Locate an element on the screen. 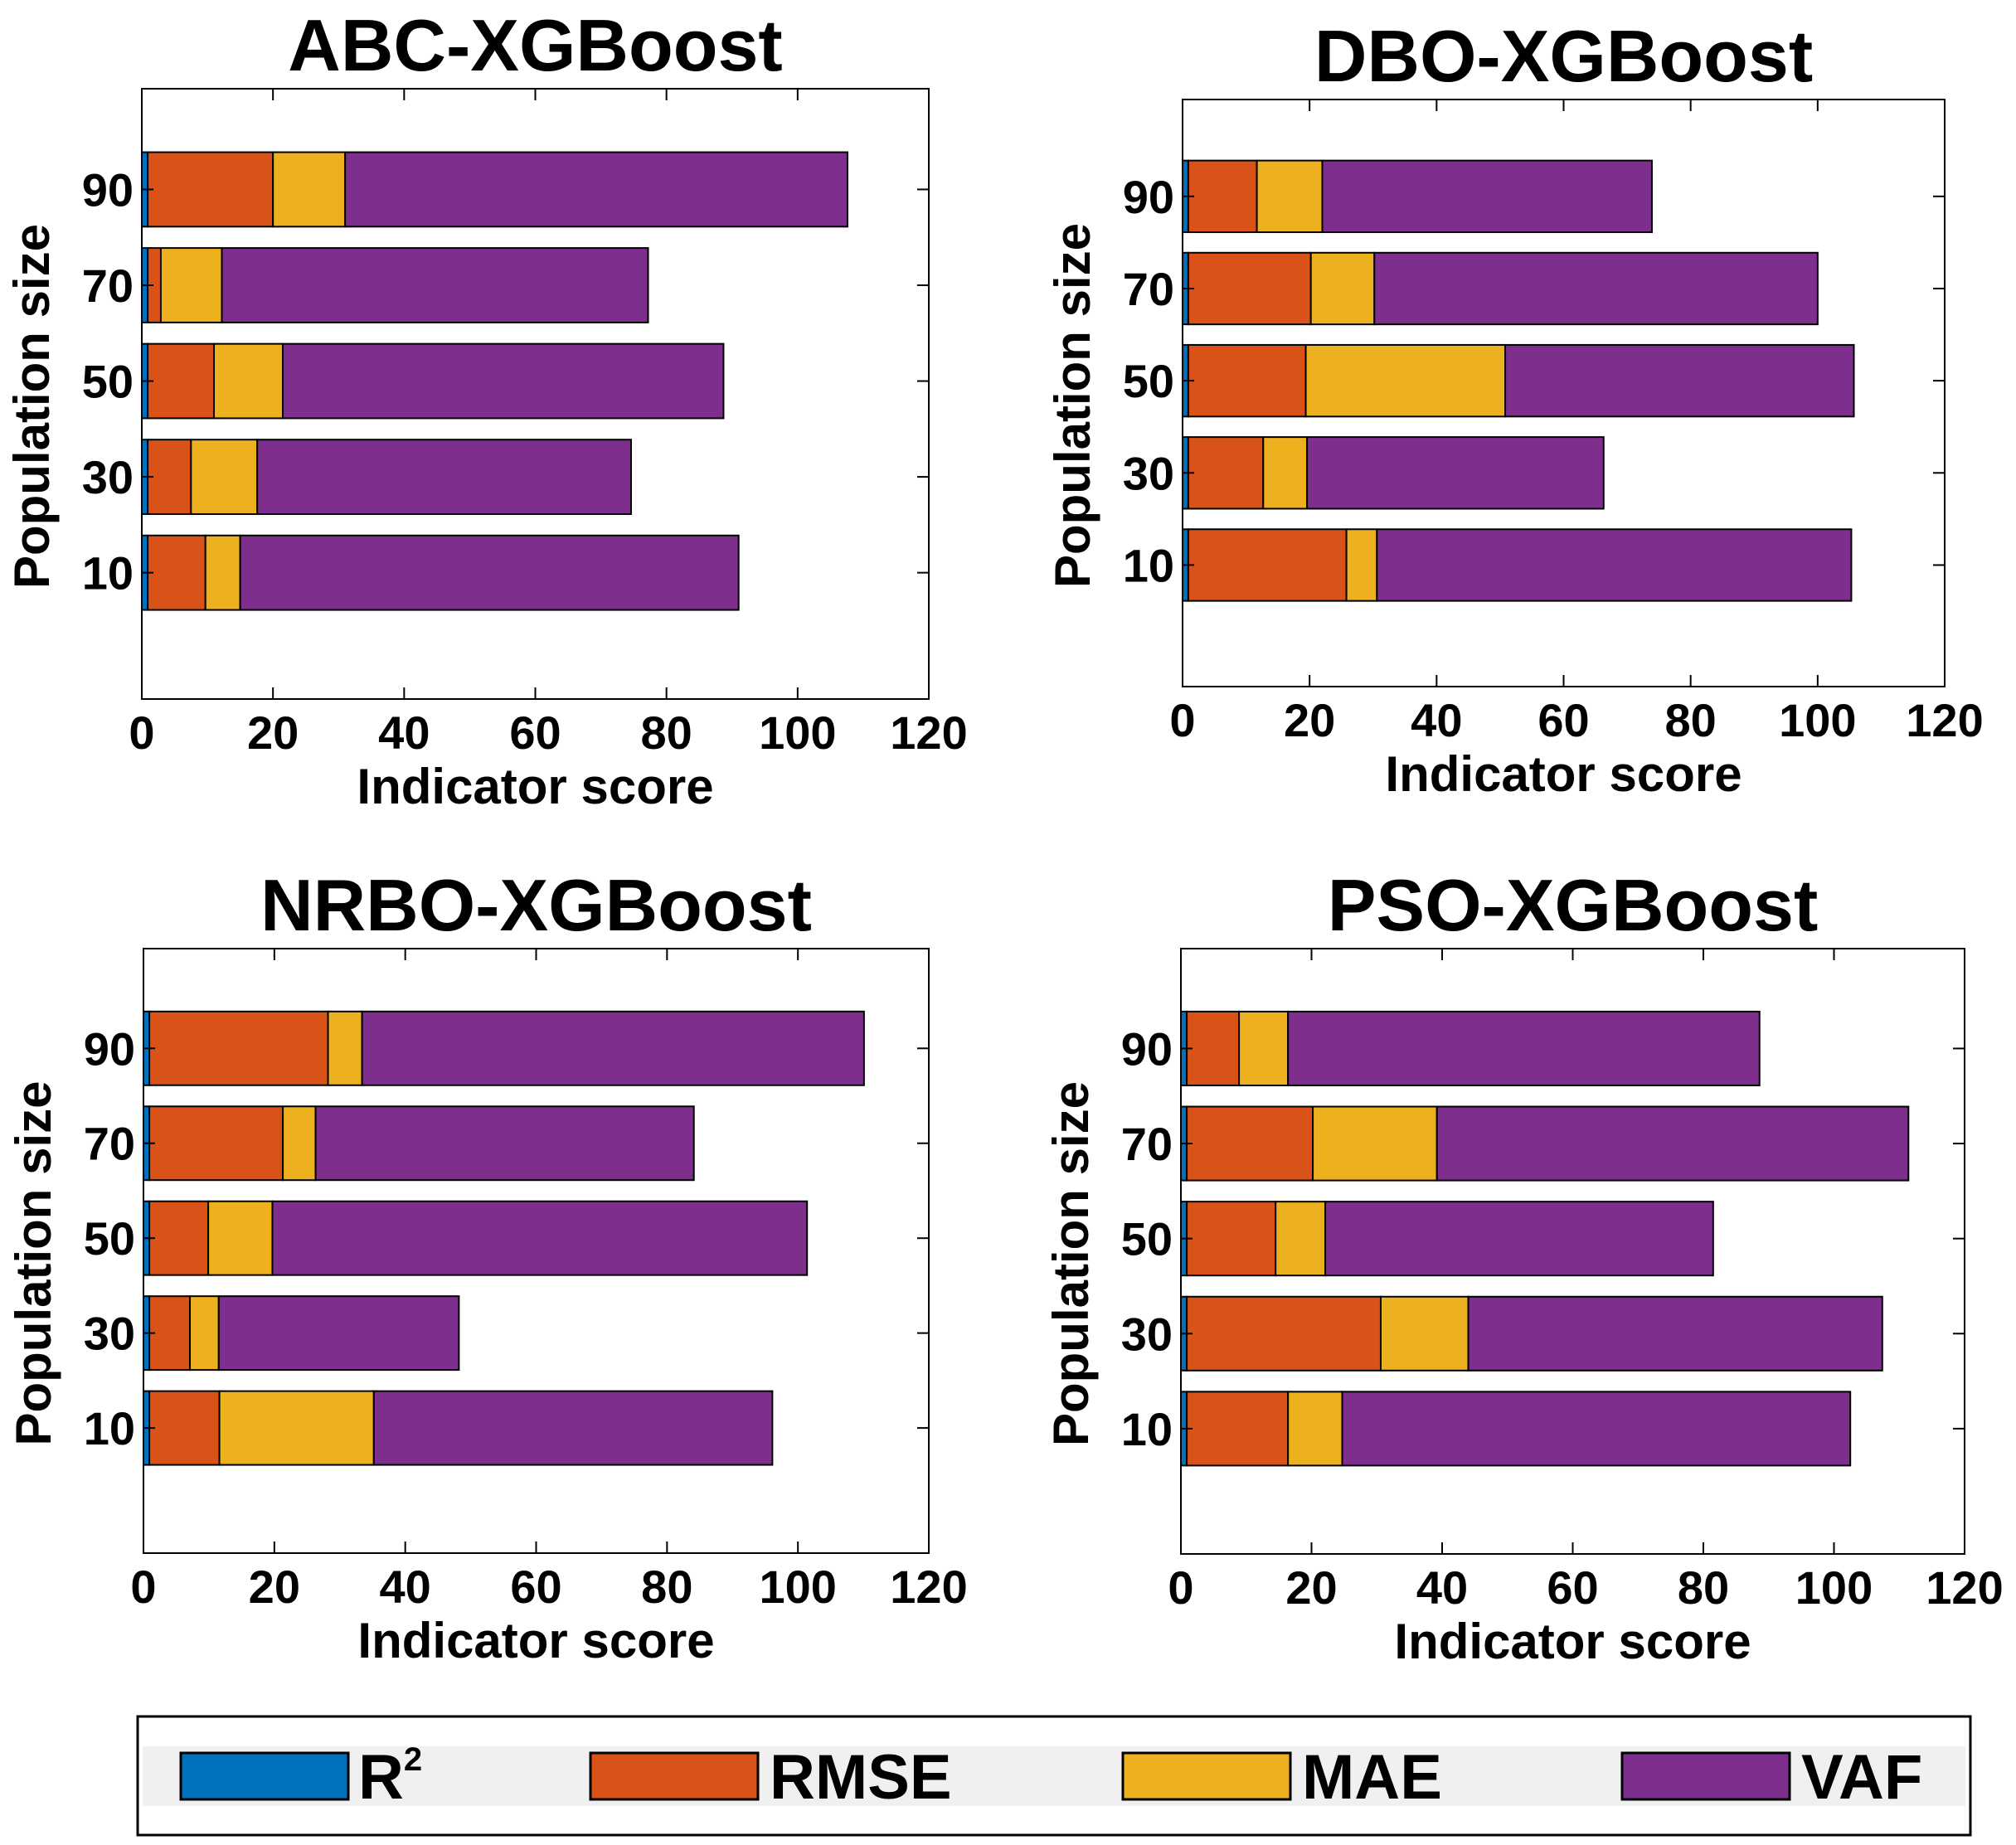 Image resolution: width=2016 pixels, height=1845 pixels. chart-title: PSO-XGBoost is located at coordinates (1574, 905).